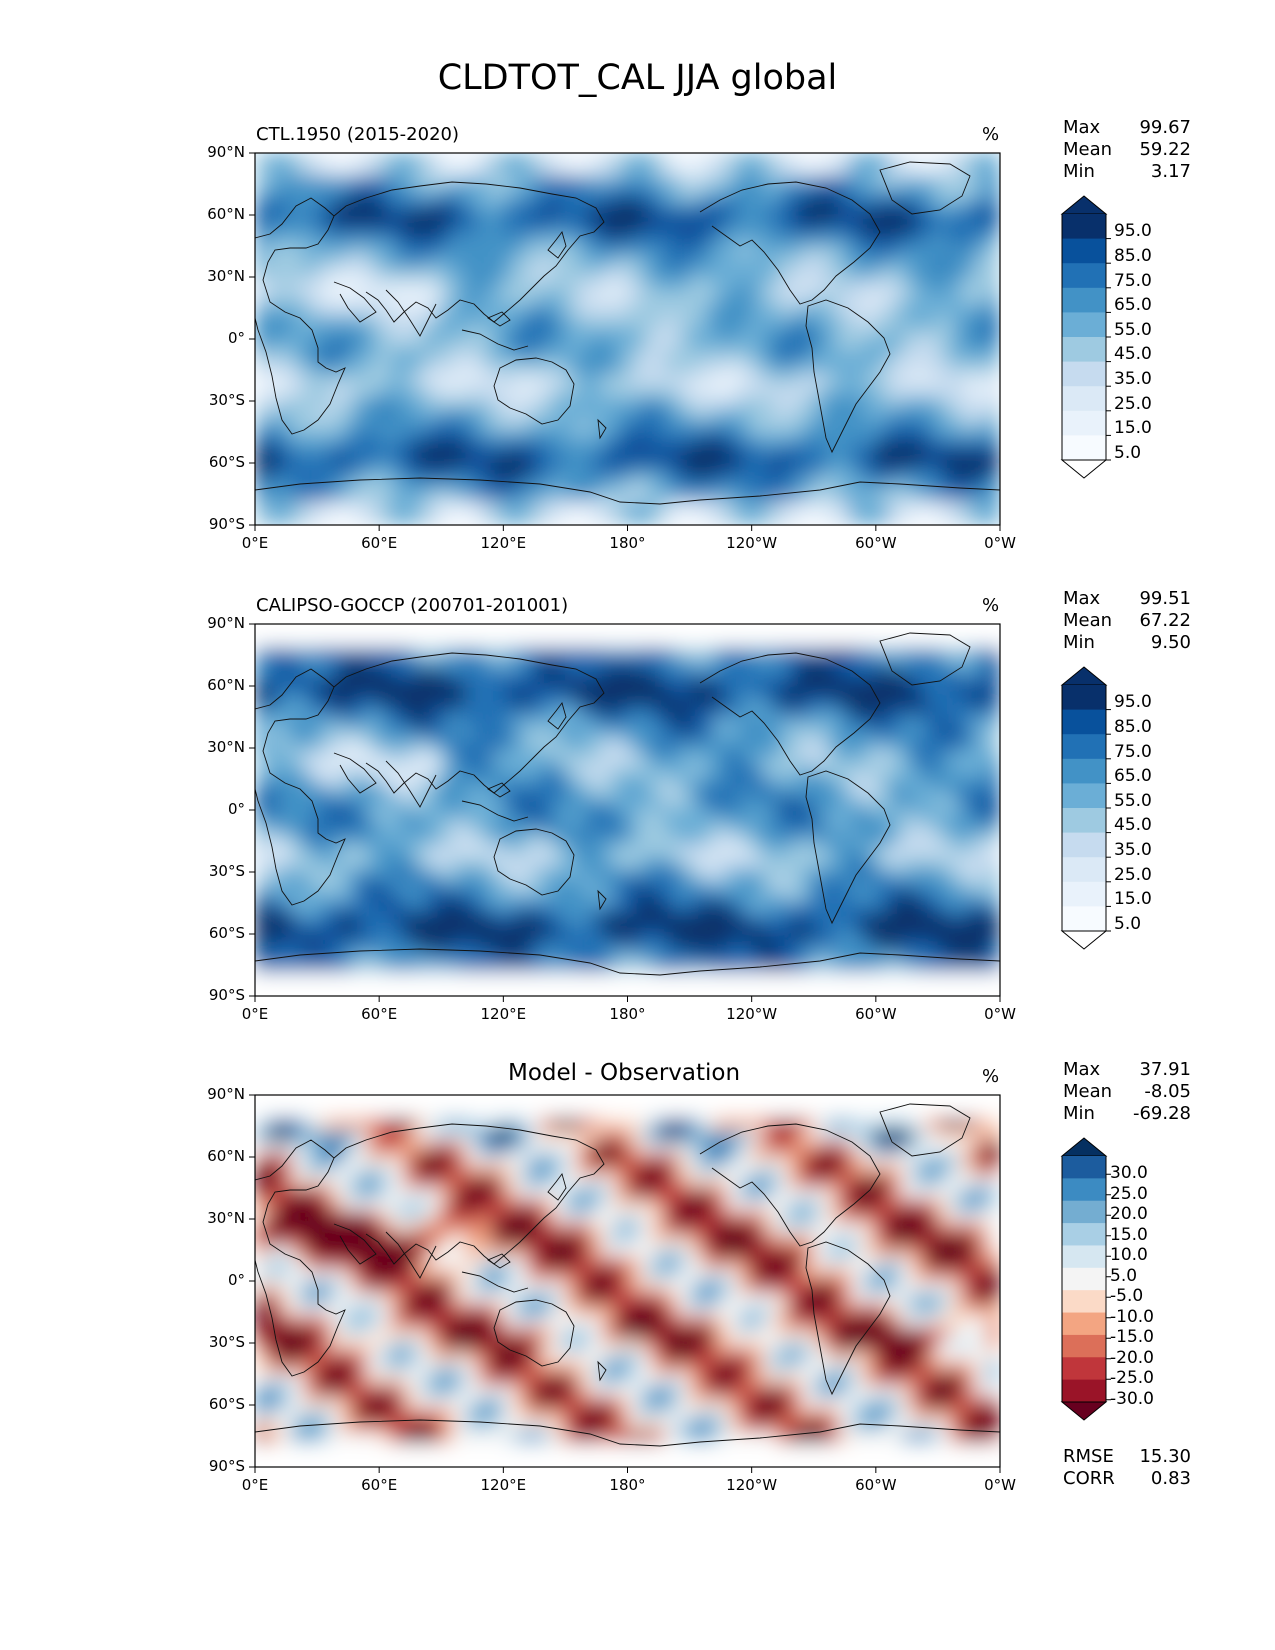 The height and width of the screenshot is (1650, 1275). Describe the element at coordinates (1084, 676) in the screenshot. I see `colorbar-extend-max` at that location.